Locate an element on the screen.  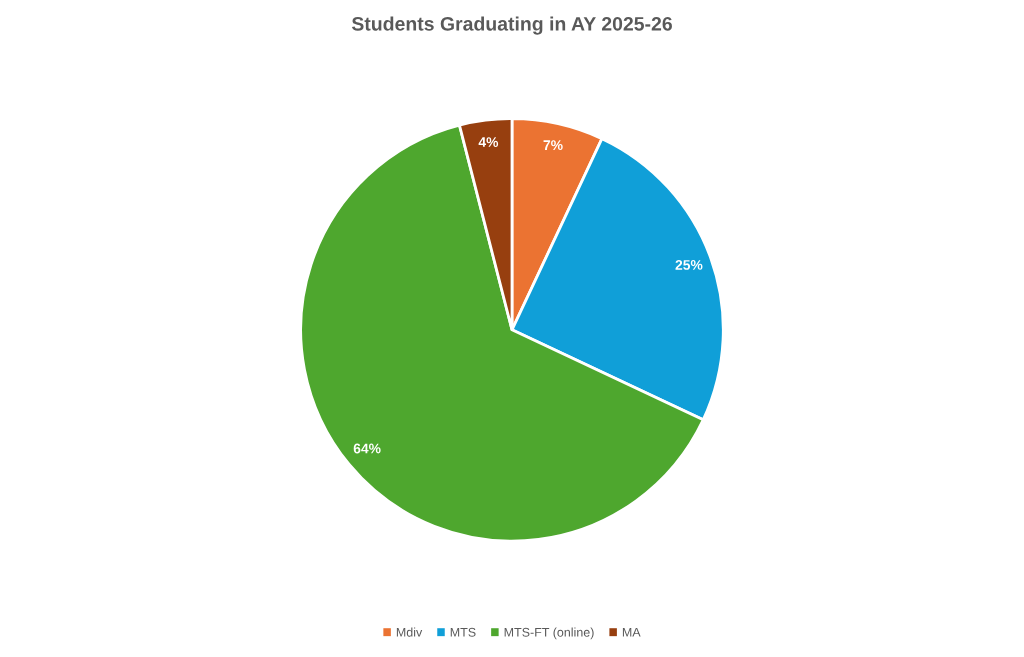
legend-label: MTS-FT (online) is located at coordinates (549, 633).